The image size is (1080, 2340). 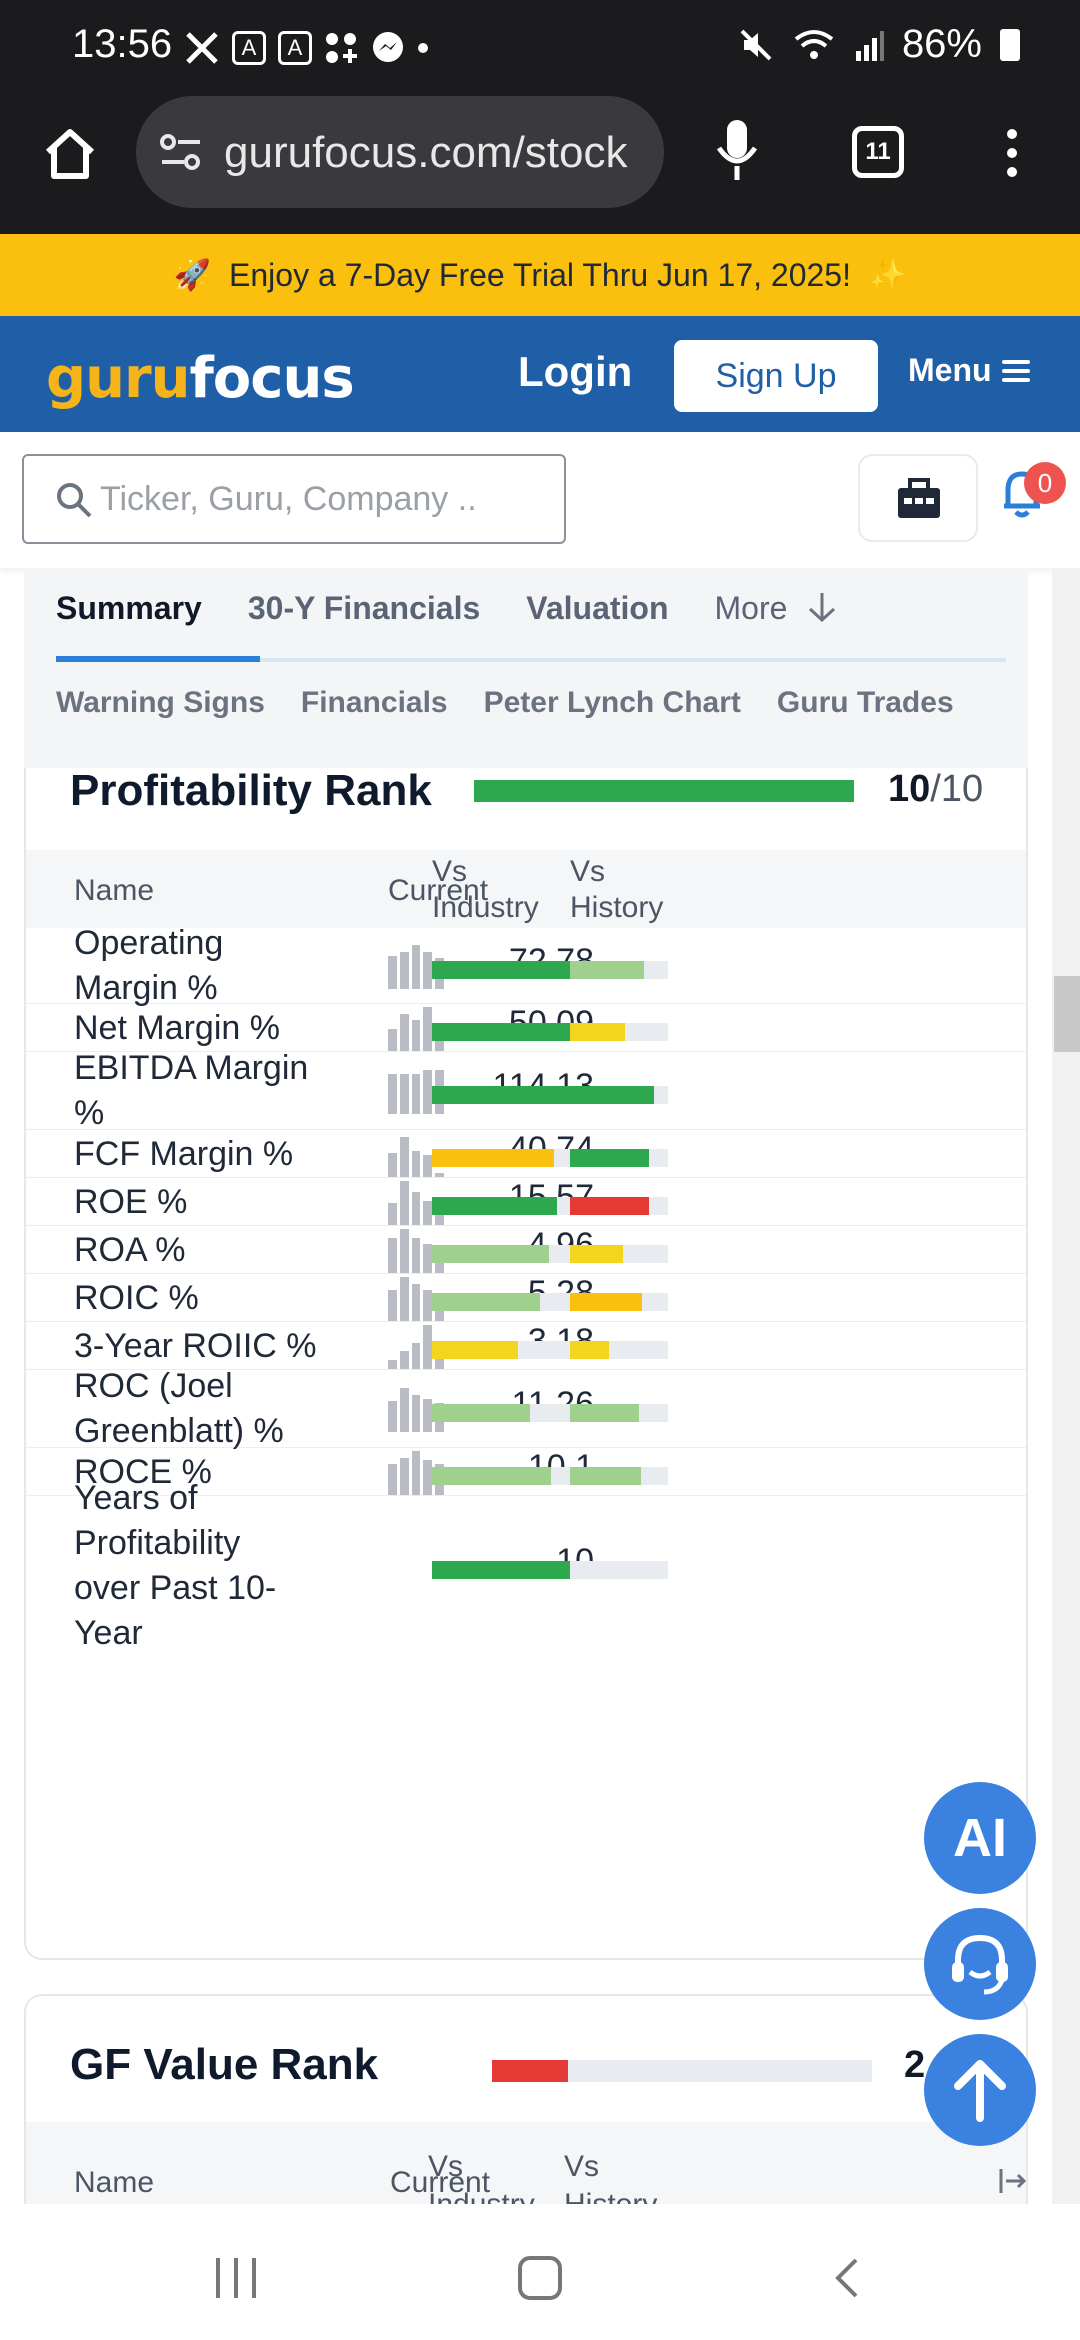 I want to click on table-row: ROIC %5.28, so click(x=526, y=1298).